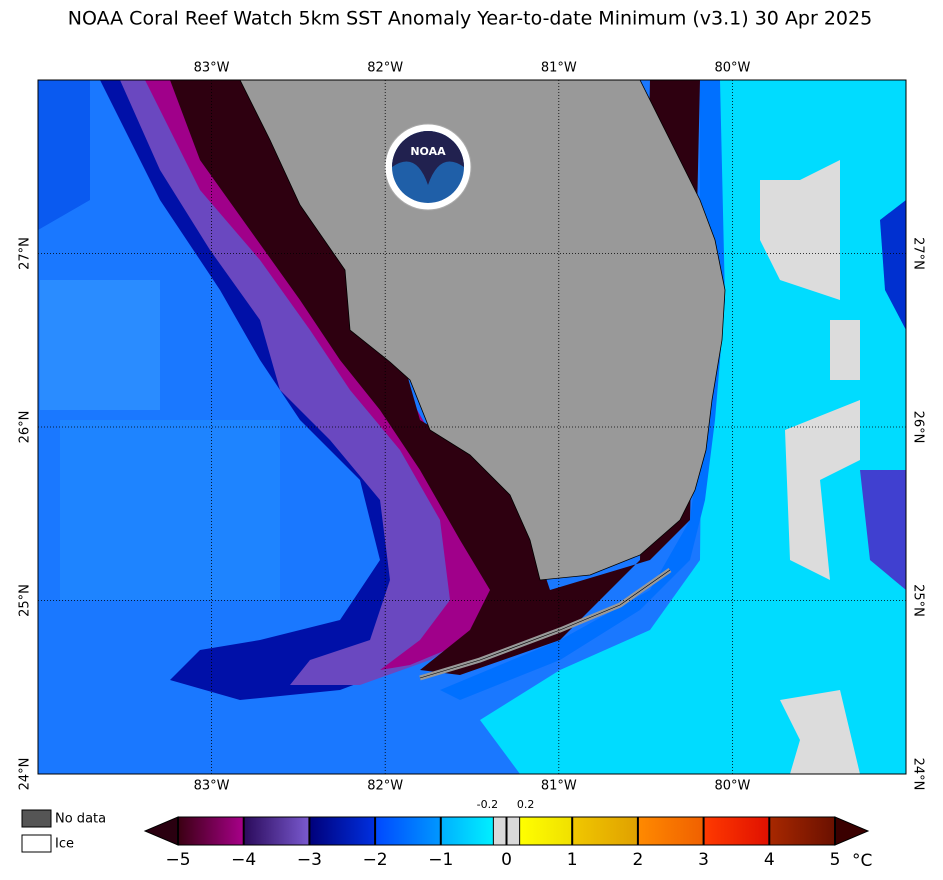 The width and height of the screenshot is (943, 880). I want to click on lon-label-top: 82°W, so click(385, 68).